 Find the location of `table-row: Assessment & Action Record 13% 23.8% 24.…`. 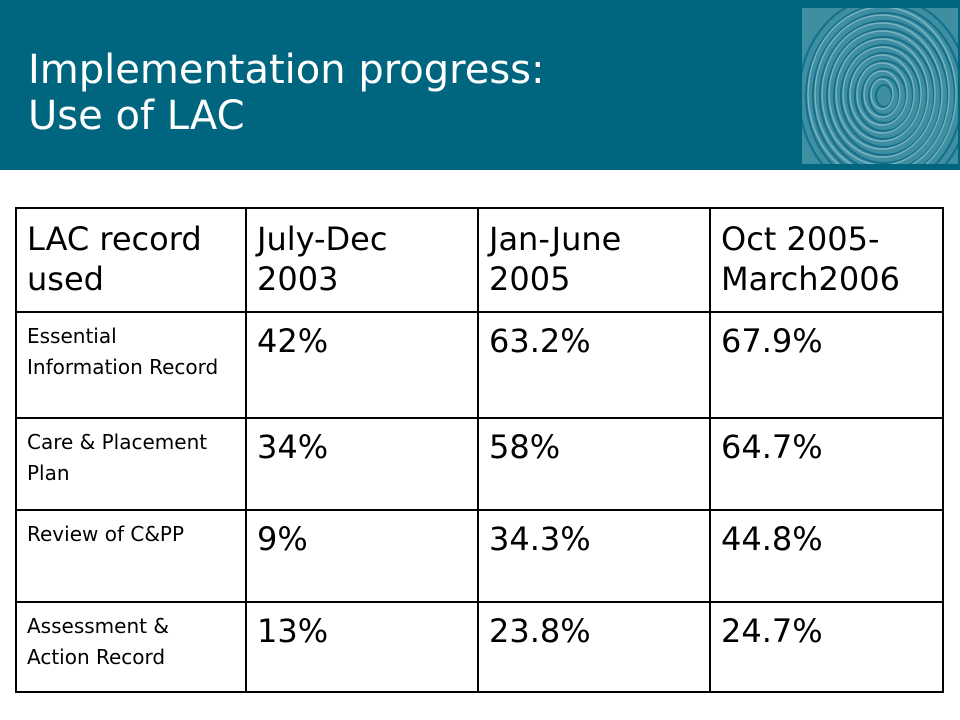

table-row: Assessment & Action Record 13% 23.8% 24.… is located at coordinates (479, 647).